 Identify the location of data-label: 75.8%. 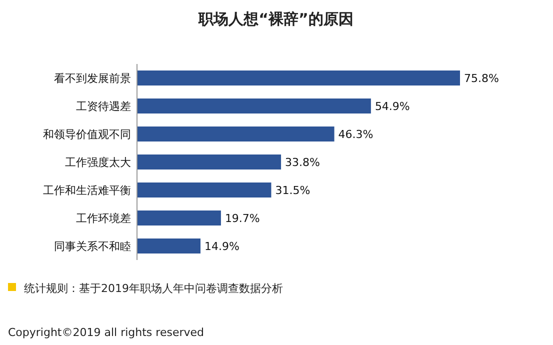
(481, 78).